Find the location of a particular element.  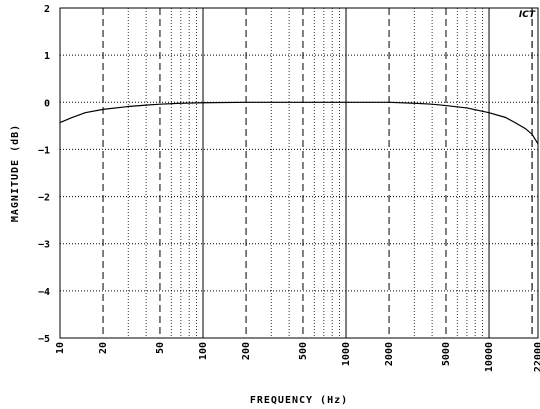

x-tick-label: 200 is located at coordinates (246, 351).